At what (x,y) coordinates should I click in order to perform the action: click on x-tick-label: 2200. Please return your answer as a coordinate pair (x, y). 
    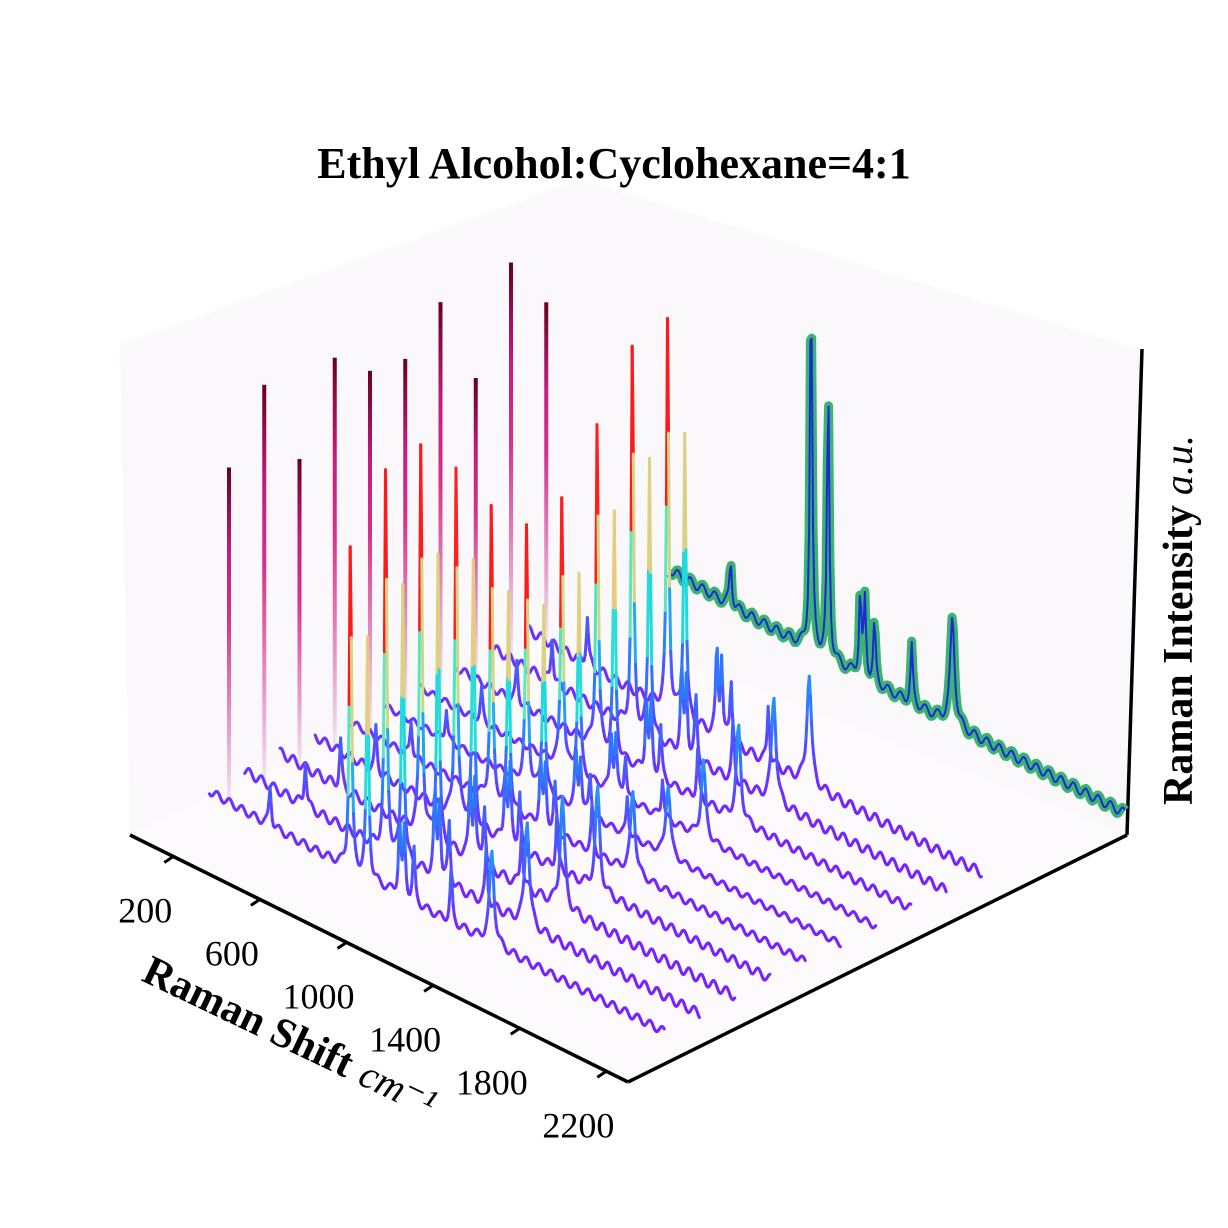
    Looking at the image, I should click on (578, 1125).